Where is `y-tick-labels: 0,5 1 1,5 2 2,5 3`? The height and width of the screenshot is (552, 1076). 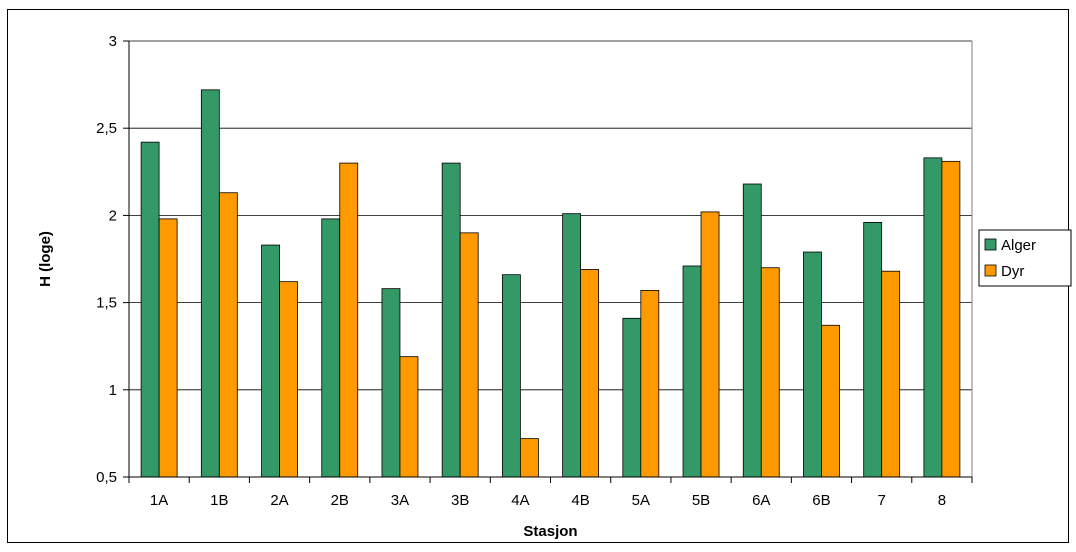 y-tick-labels: 0,5 1 1,5 2 2,5 3 is located at coordinates (106, 259).